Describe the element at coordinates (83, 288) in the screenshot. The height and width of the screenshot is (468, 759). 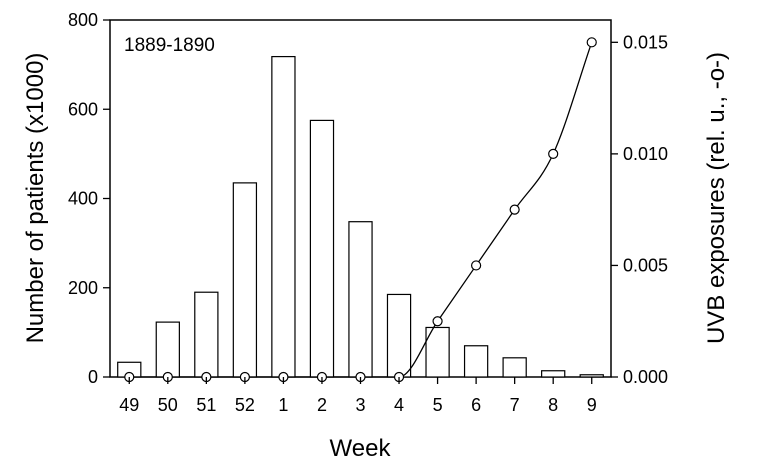
I see `y-tick-label: 200` at that location.